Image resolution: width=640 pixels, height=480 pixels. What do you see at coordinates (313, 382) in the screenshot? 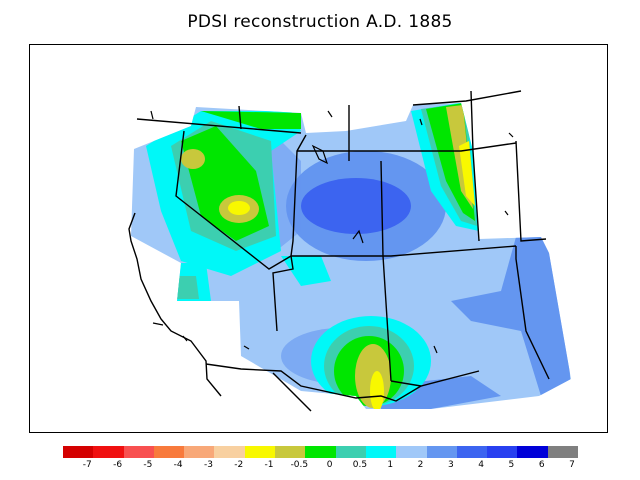
I see `mexico-border` at bounding box center [313, 382].